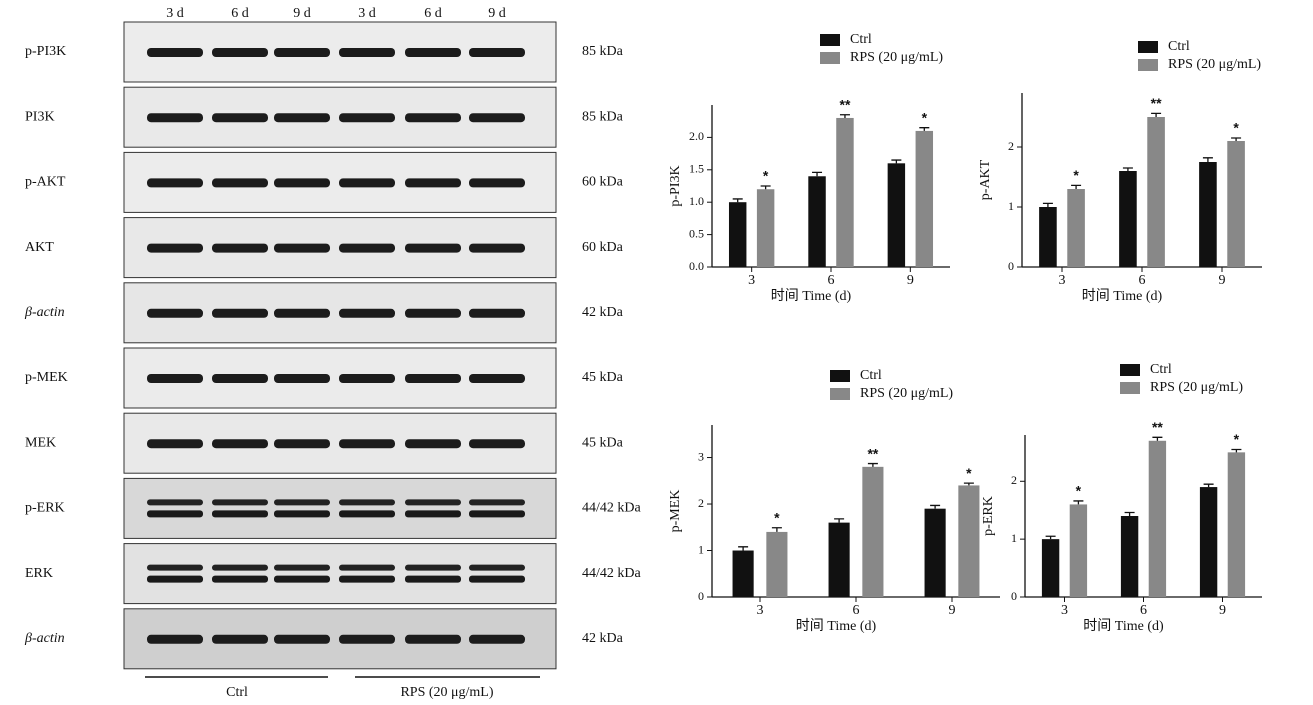 The width and height of the screenshot is (1313, 705). Describe the element at coordinates (340, 508) in the screenshot. I see `blot-strip` at that location.